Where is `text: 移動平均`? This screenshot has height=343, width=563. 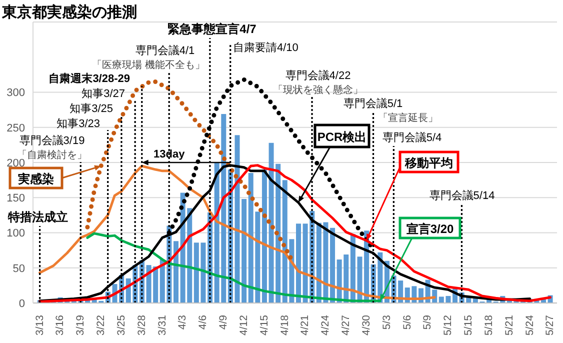
text: 移動平均 is located at coordinates (428, 163).